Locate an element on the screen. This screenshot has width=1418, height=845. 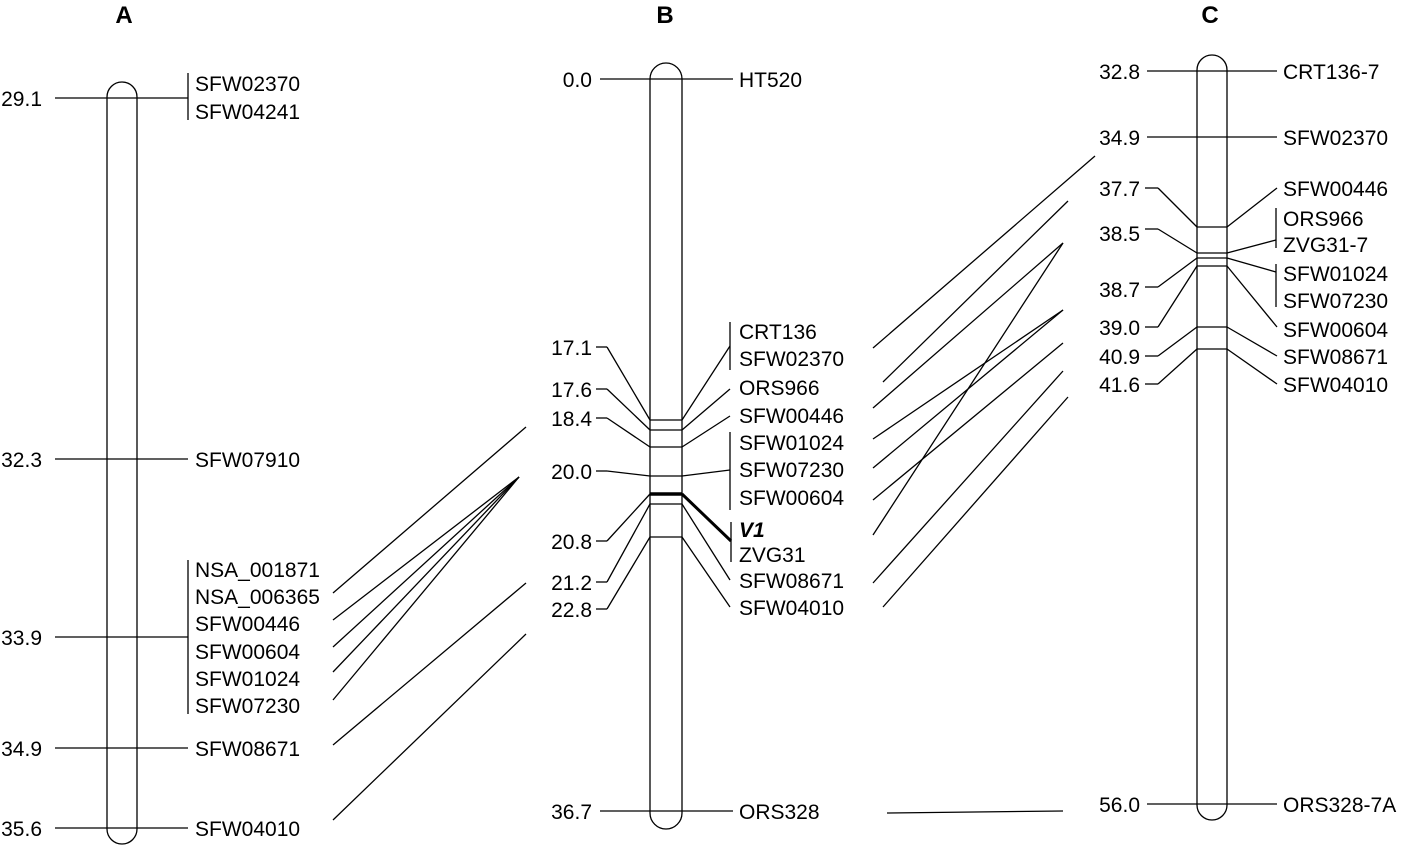
chromosome-bar-a is located at coordinates (122, 463).